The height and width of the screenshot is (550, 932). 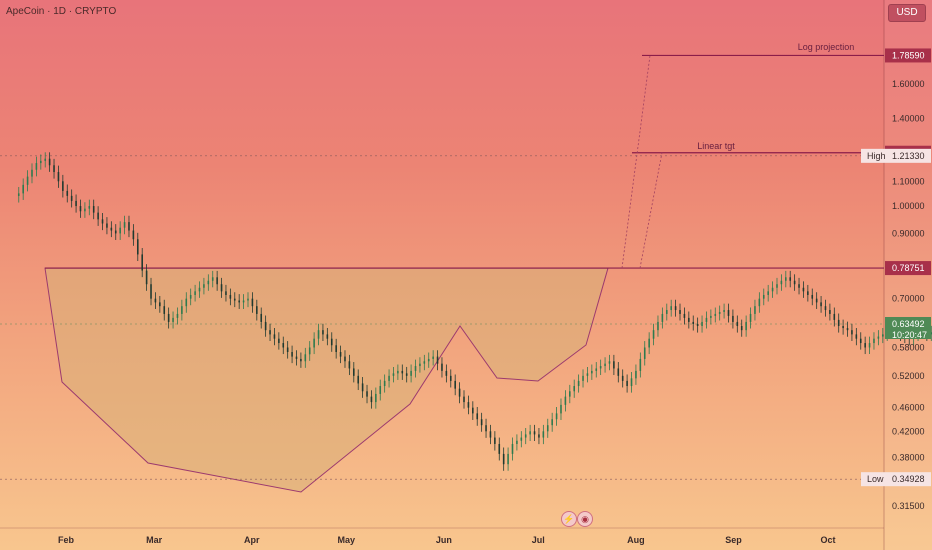 What do you see at coordinates (908, 156) in the screenshot?
I see `price-tag-value: 1.21330` at bounding box center [908, 156].